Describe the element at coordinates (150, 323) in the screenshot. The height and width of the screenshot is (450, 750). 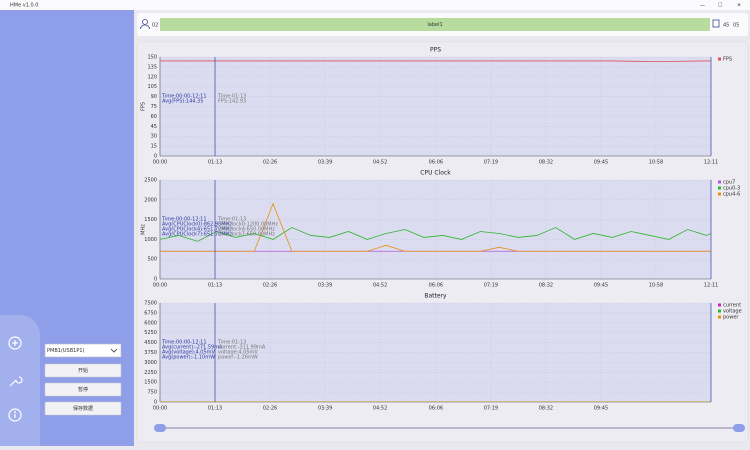
I see `y-tick-label: 6000` at that location.